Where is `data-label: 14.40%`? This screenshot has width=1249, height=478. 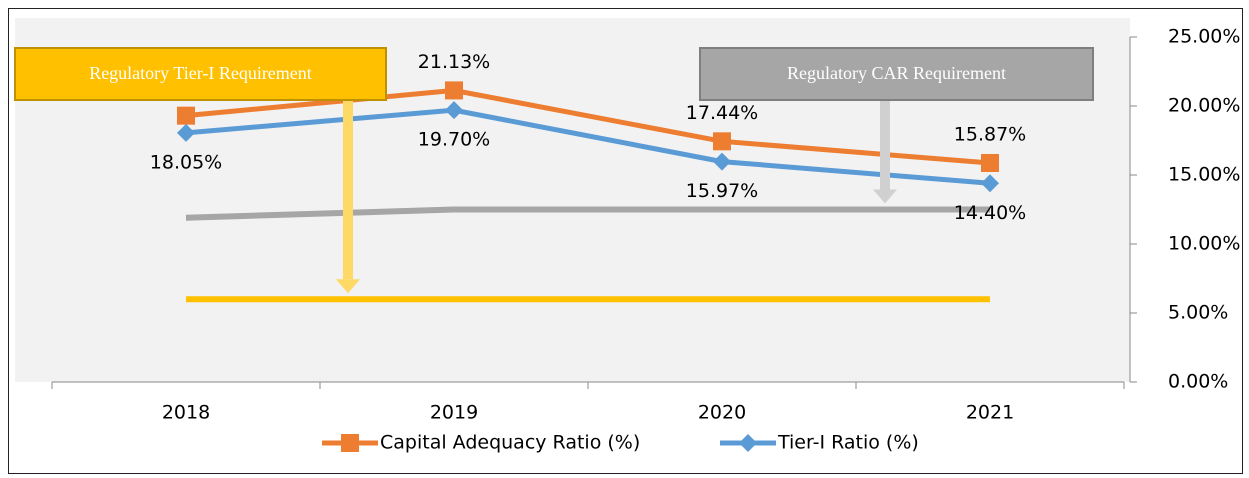 data-label: 14.40% is located at coordinates (990, 213).